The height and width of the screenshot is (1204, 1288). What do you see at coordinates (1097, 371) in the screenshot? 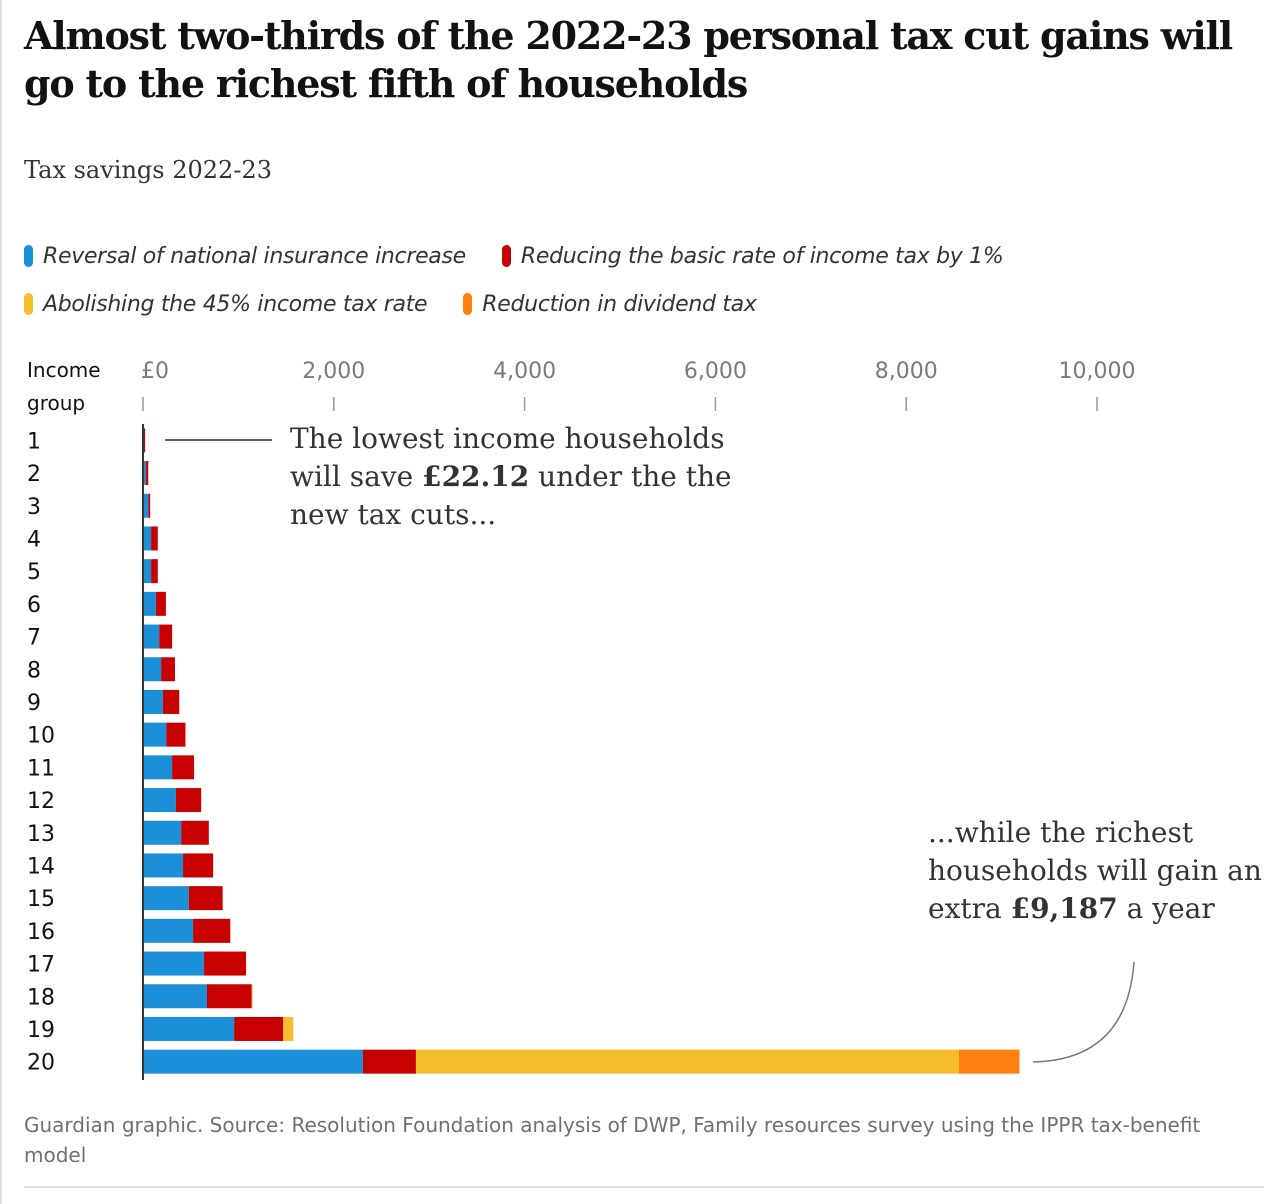
I see `x-tick-label: 10,000` at bounding box center [1097, 371].